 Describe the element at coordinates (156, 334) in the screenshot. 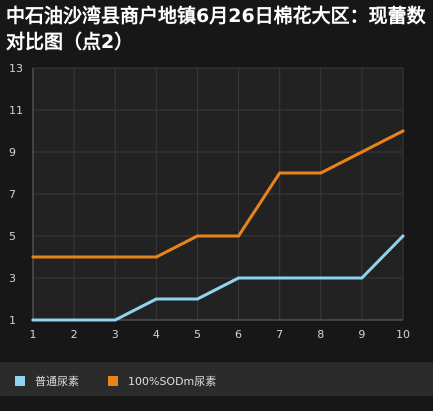

I see `x-tick-label: 4` at that location.